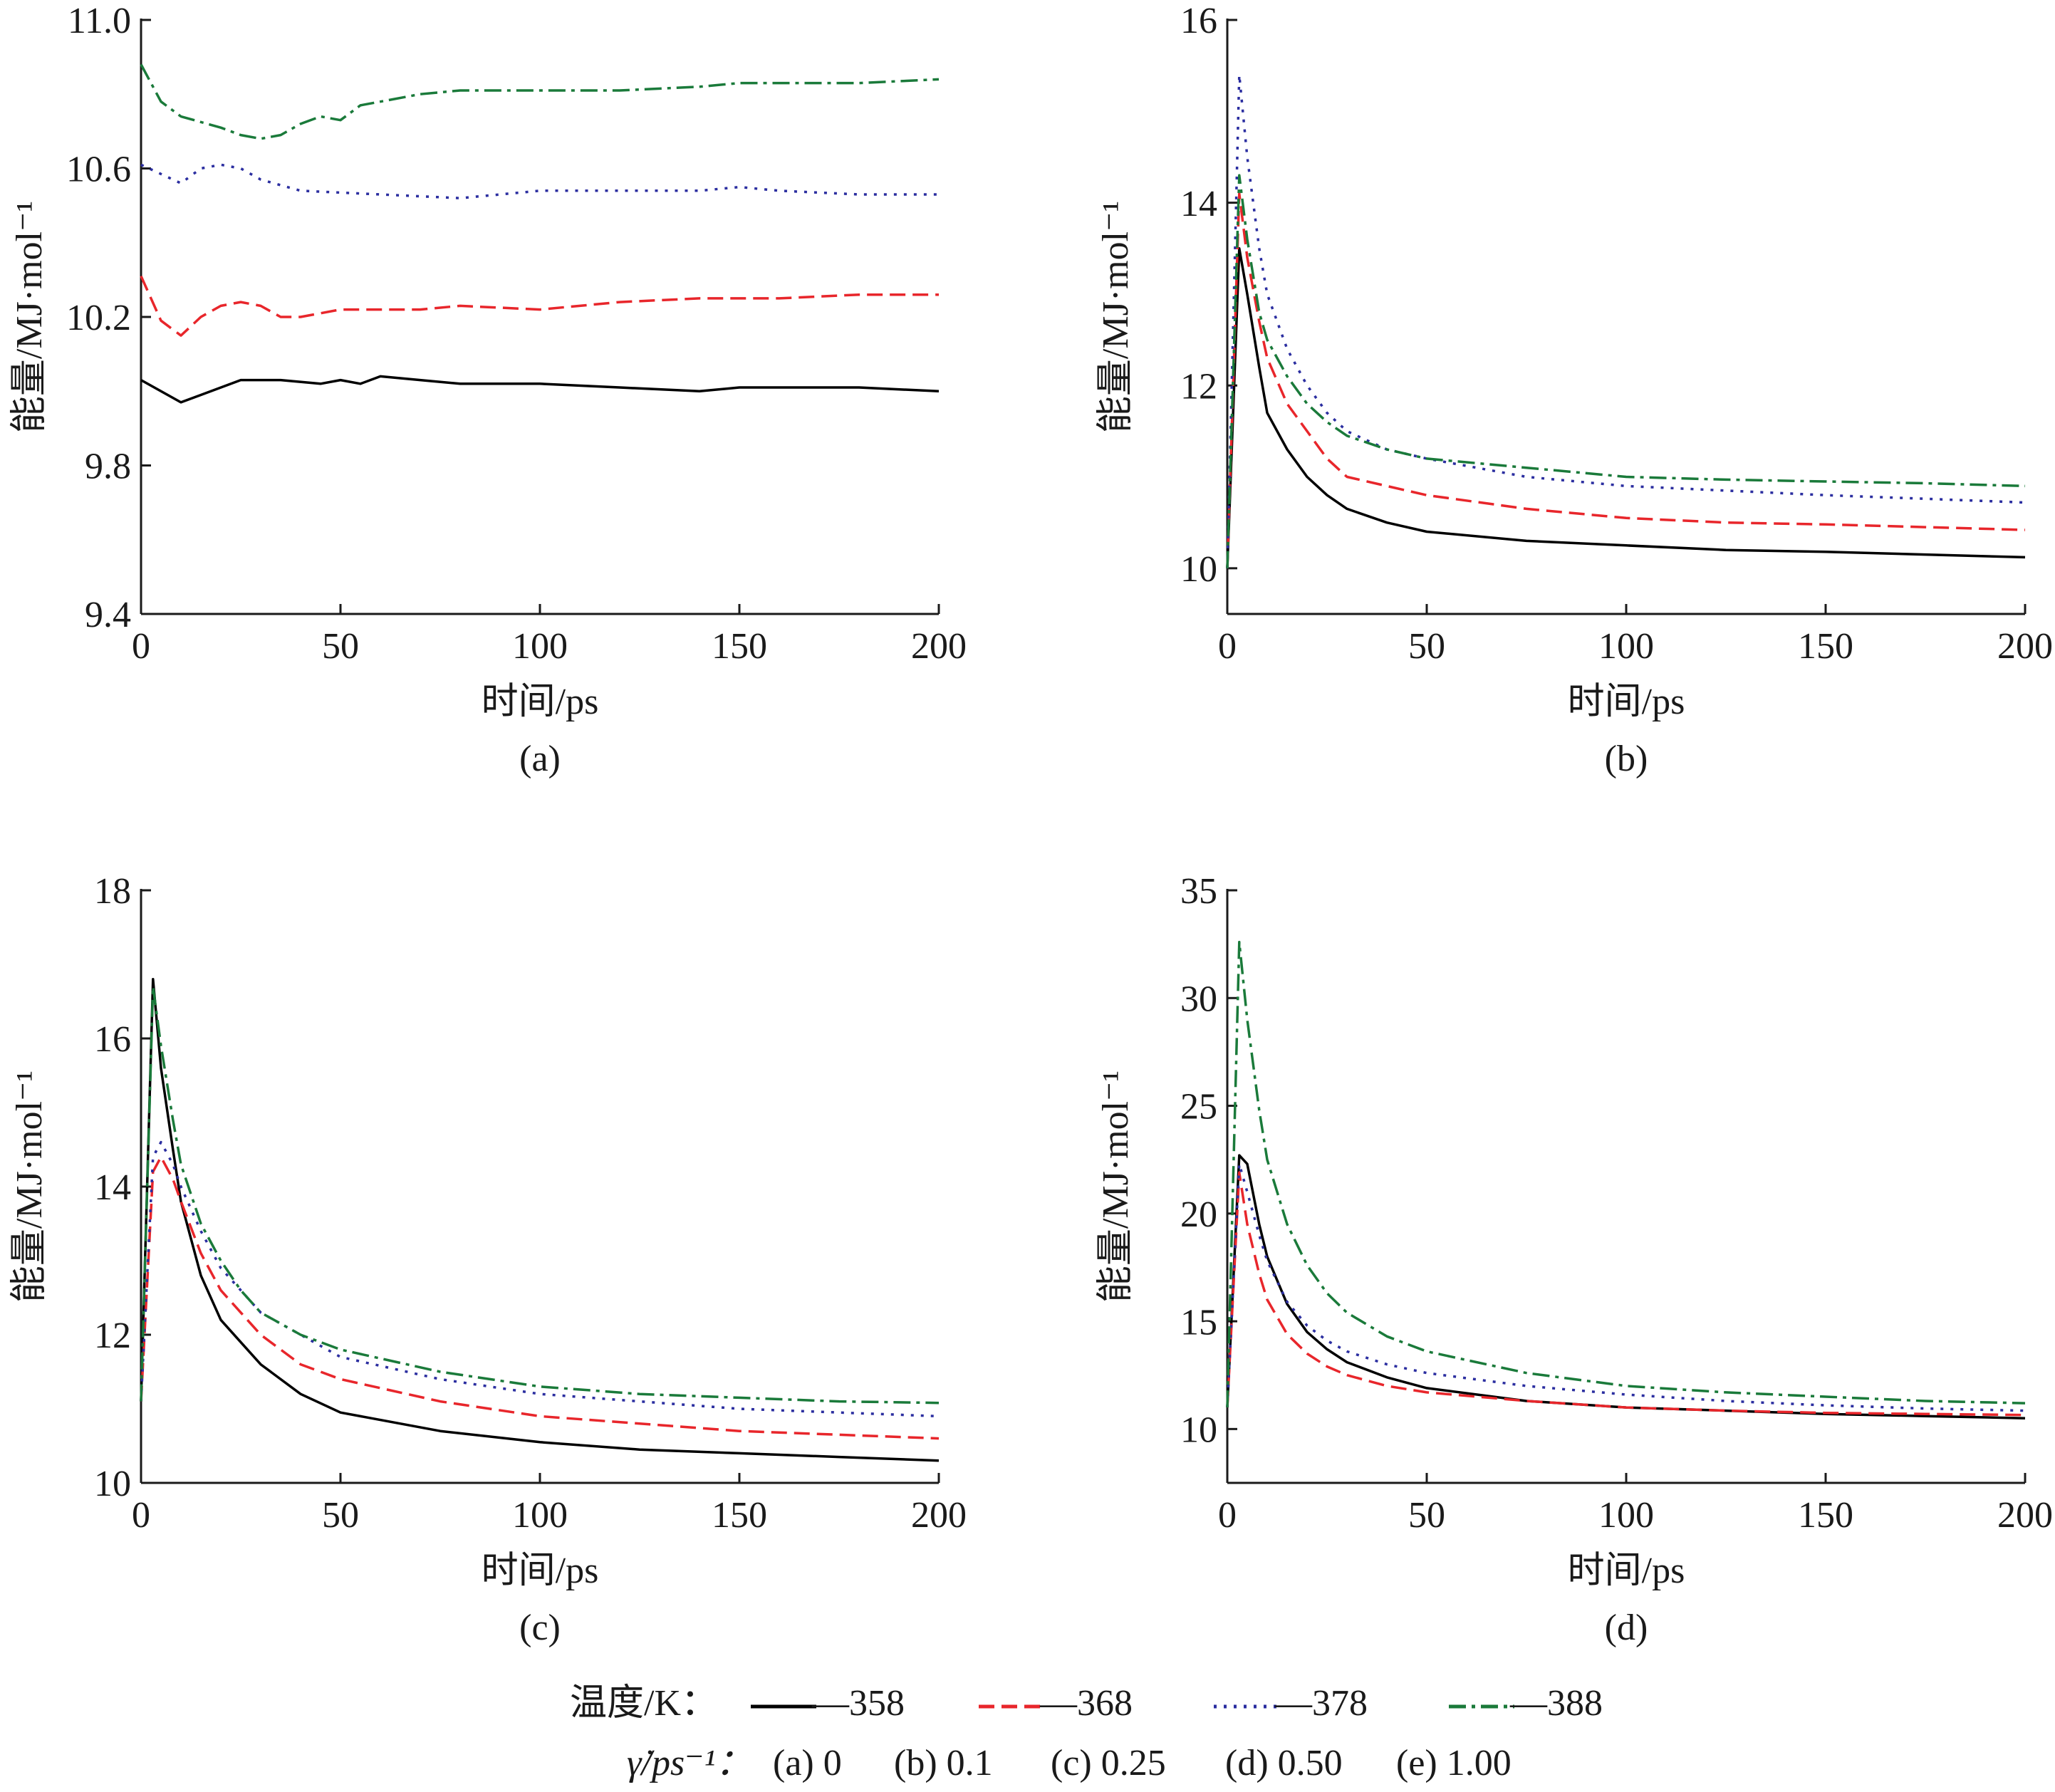 This screenshot has height=1792, width=2055. Describe the element at coordinates (943, 1763) in the screenshot. I see `shear-rate-b: (b) 0.1` at that location.